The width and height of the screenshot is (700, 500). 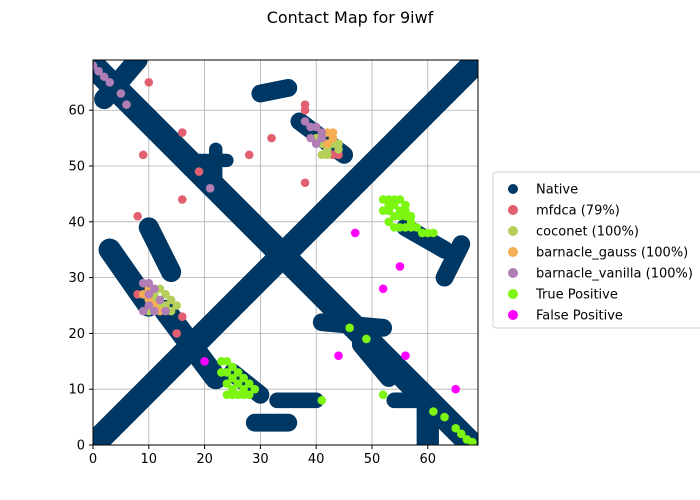 I want to click on y-tick-label: 10, so click(x=76, y=390).